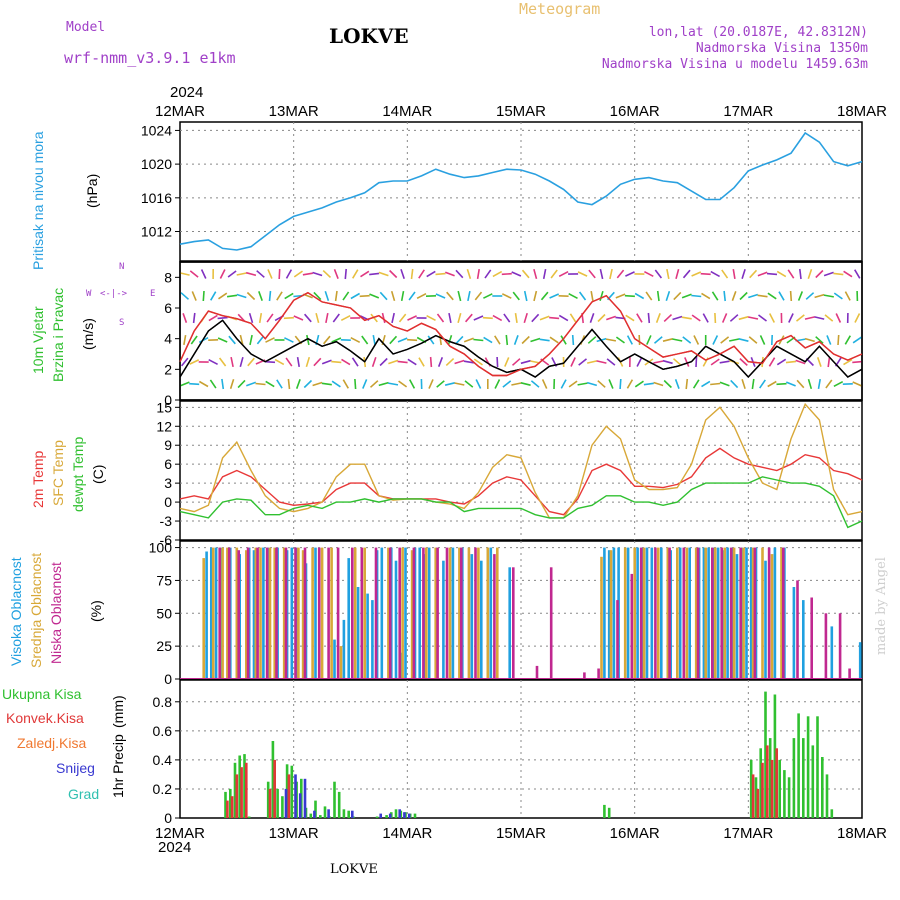 This screenshot has width=900, height=900. I want to click on panel-3-frame, so click(521, 610).